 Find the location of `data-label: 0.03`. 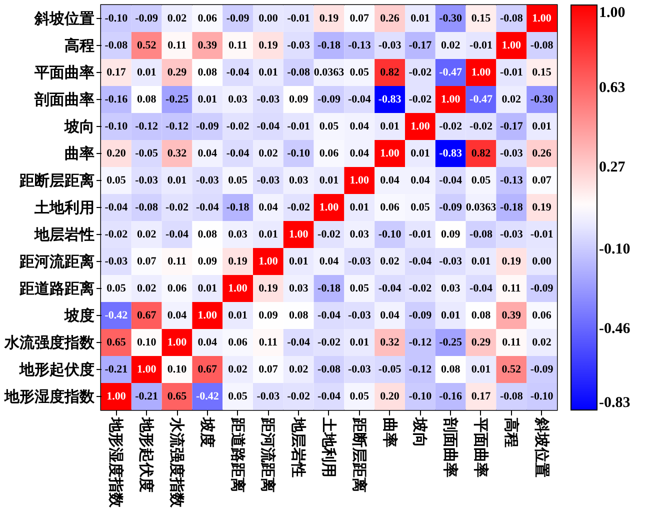

data-label: 0.03 is located at coordinates (298, 180).